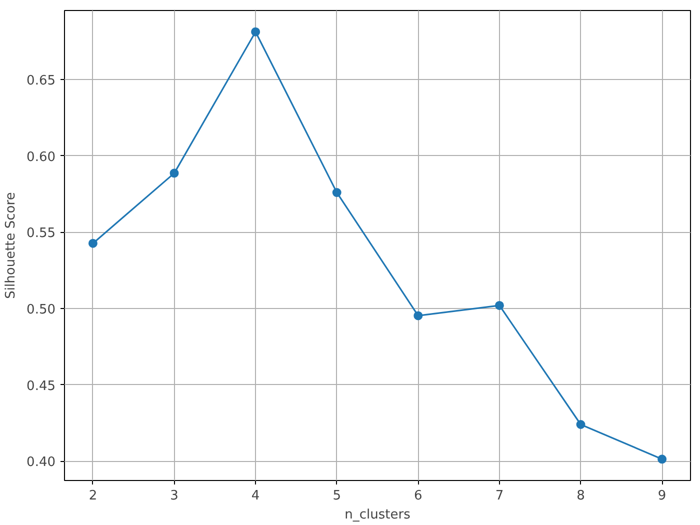  I want to click on y-tick-label: 0.50, so click(41, 310).